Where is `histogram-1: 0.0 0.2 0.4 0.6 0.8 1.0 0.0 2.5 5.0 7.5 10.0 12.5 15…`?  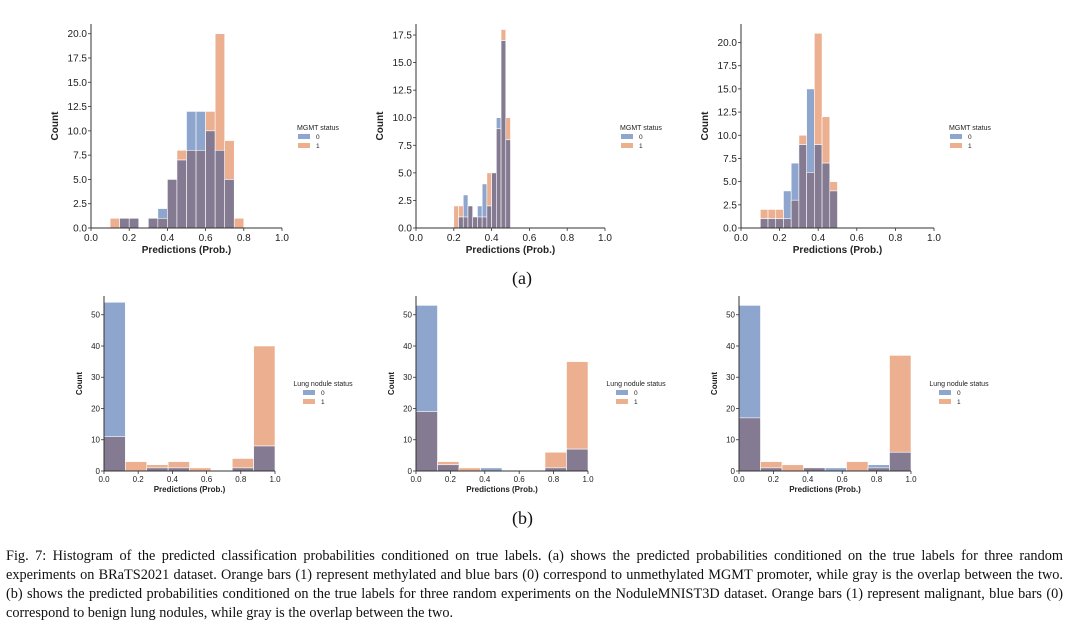 histogram-1: 0.0 0.2 0.4 0.6 0.8 1.0 0.0 2.5 5.0 7.5 10.0 12.5 15… is located at coordinates (194, 140).